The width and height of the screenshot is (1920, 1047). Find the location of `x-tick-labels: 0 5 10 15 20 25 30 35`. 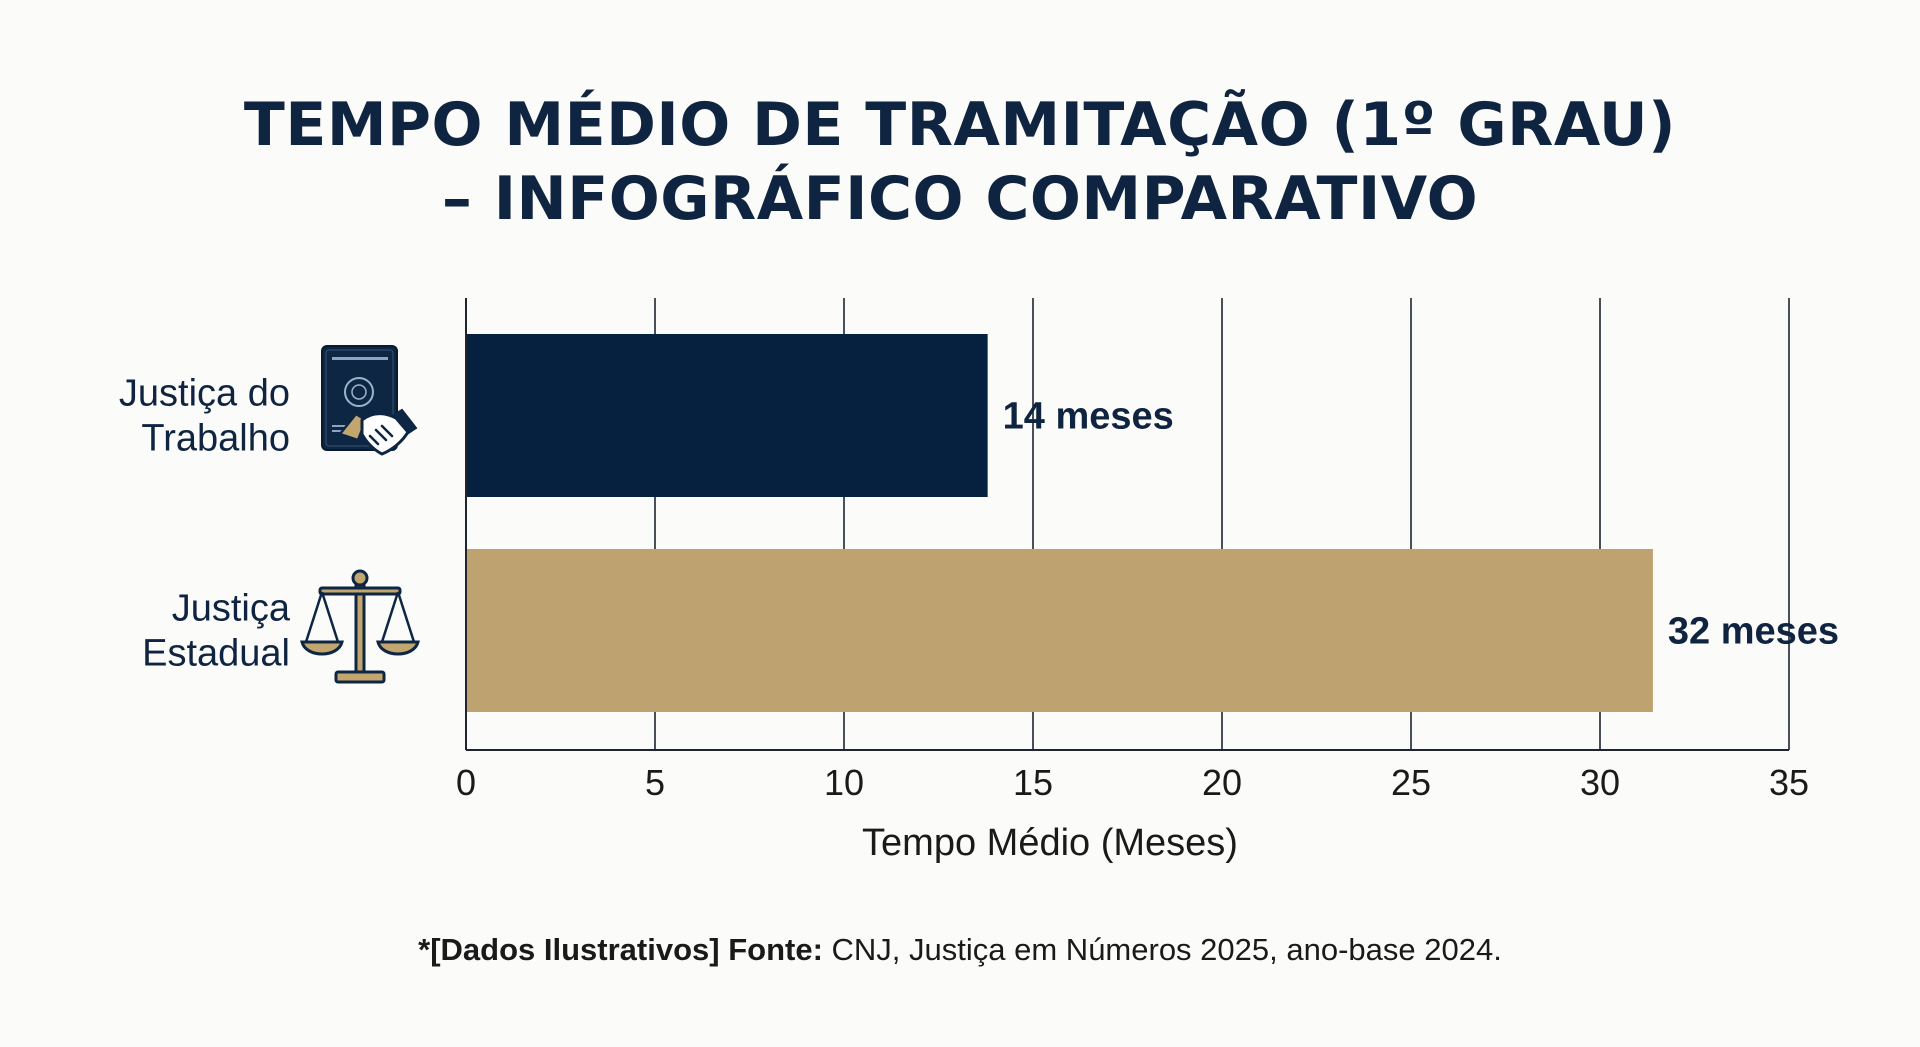

x-tick-labels: 0 5 10 15 20 25 30 35 is located at coordinates (1132, 782).